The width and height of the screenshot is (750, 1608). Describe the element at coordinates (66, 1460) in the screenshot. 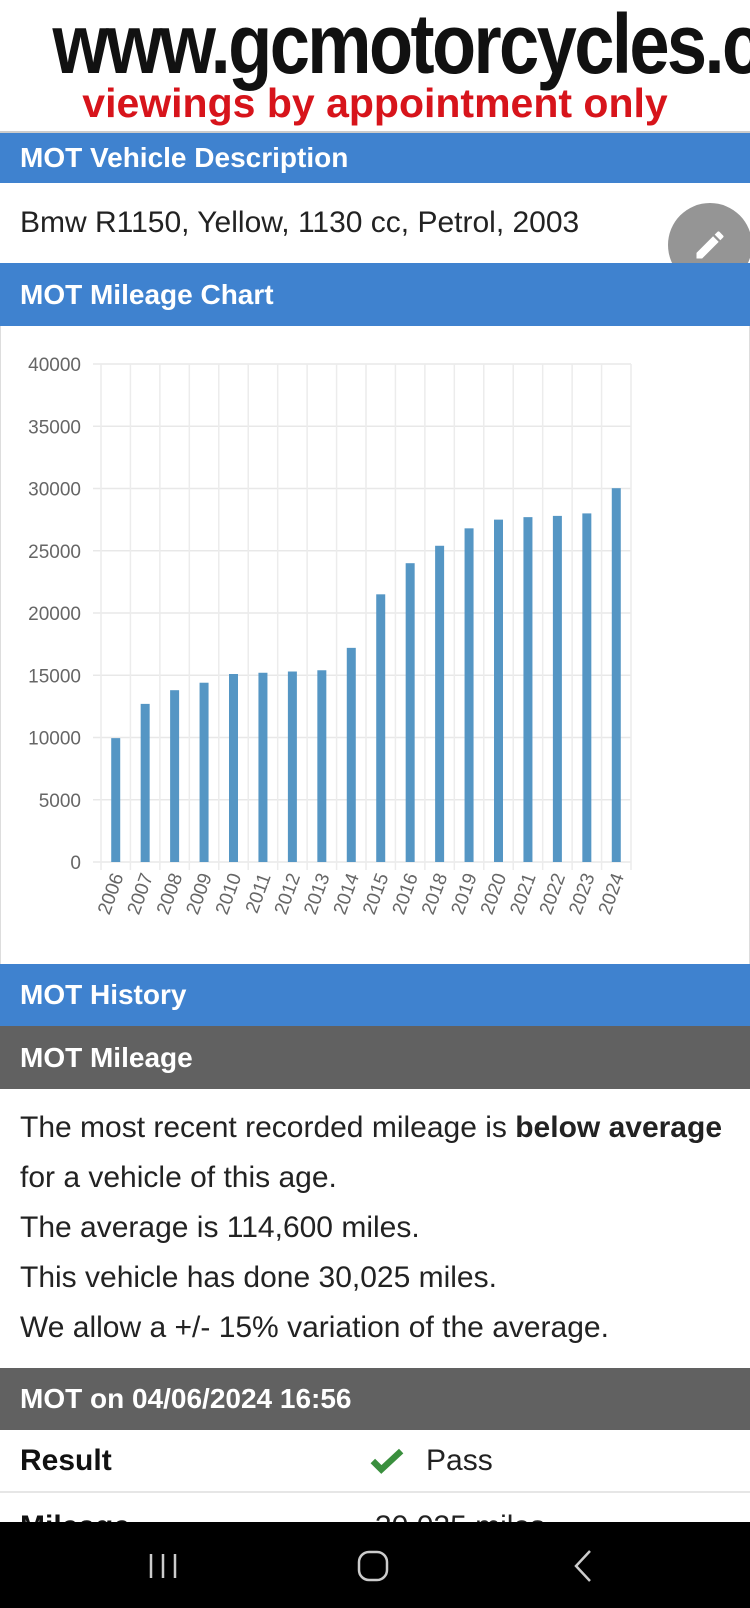

I see `result-label: Result` at that location.